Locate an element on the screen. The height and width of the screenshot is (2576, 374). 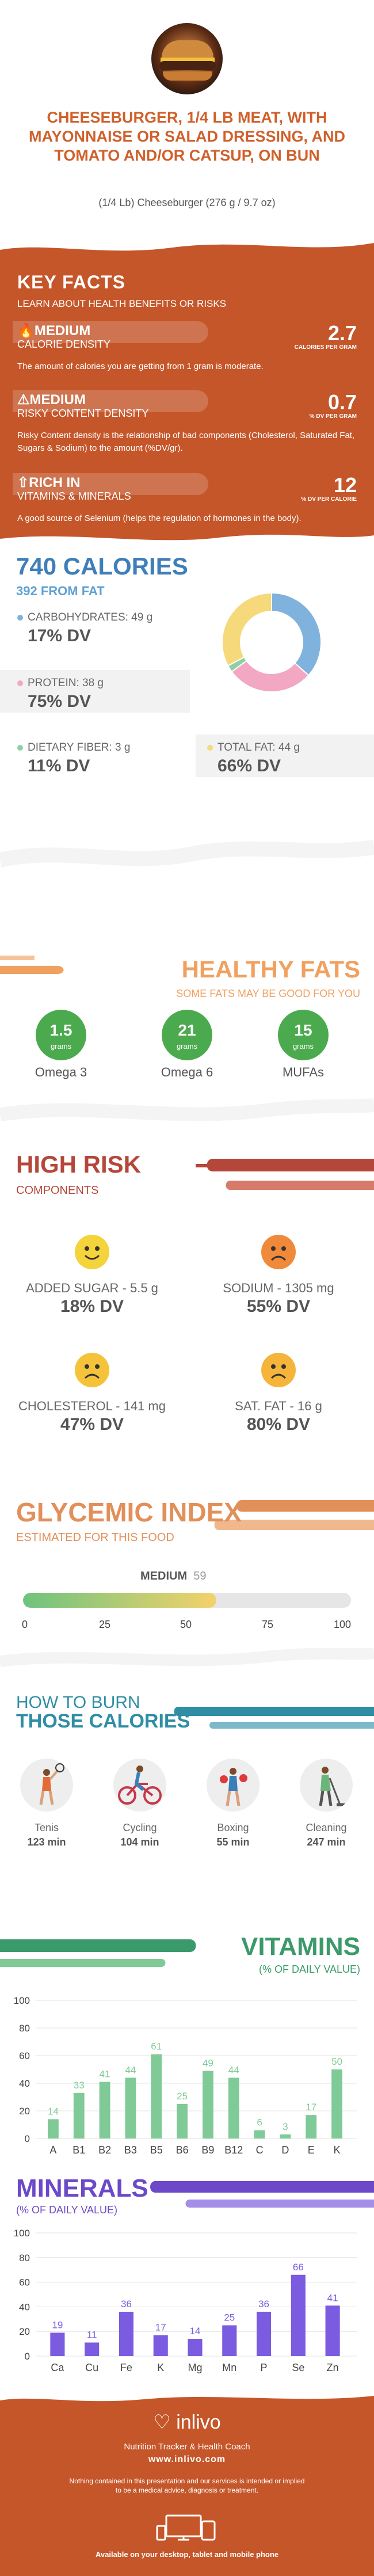
vitamin-bar-b3 is located at coordinates (130, 2108).